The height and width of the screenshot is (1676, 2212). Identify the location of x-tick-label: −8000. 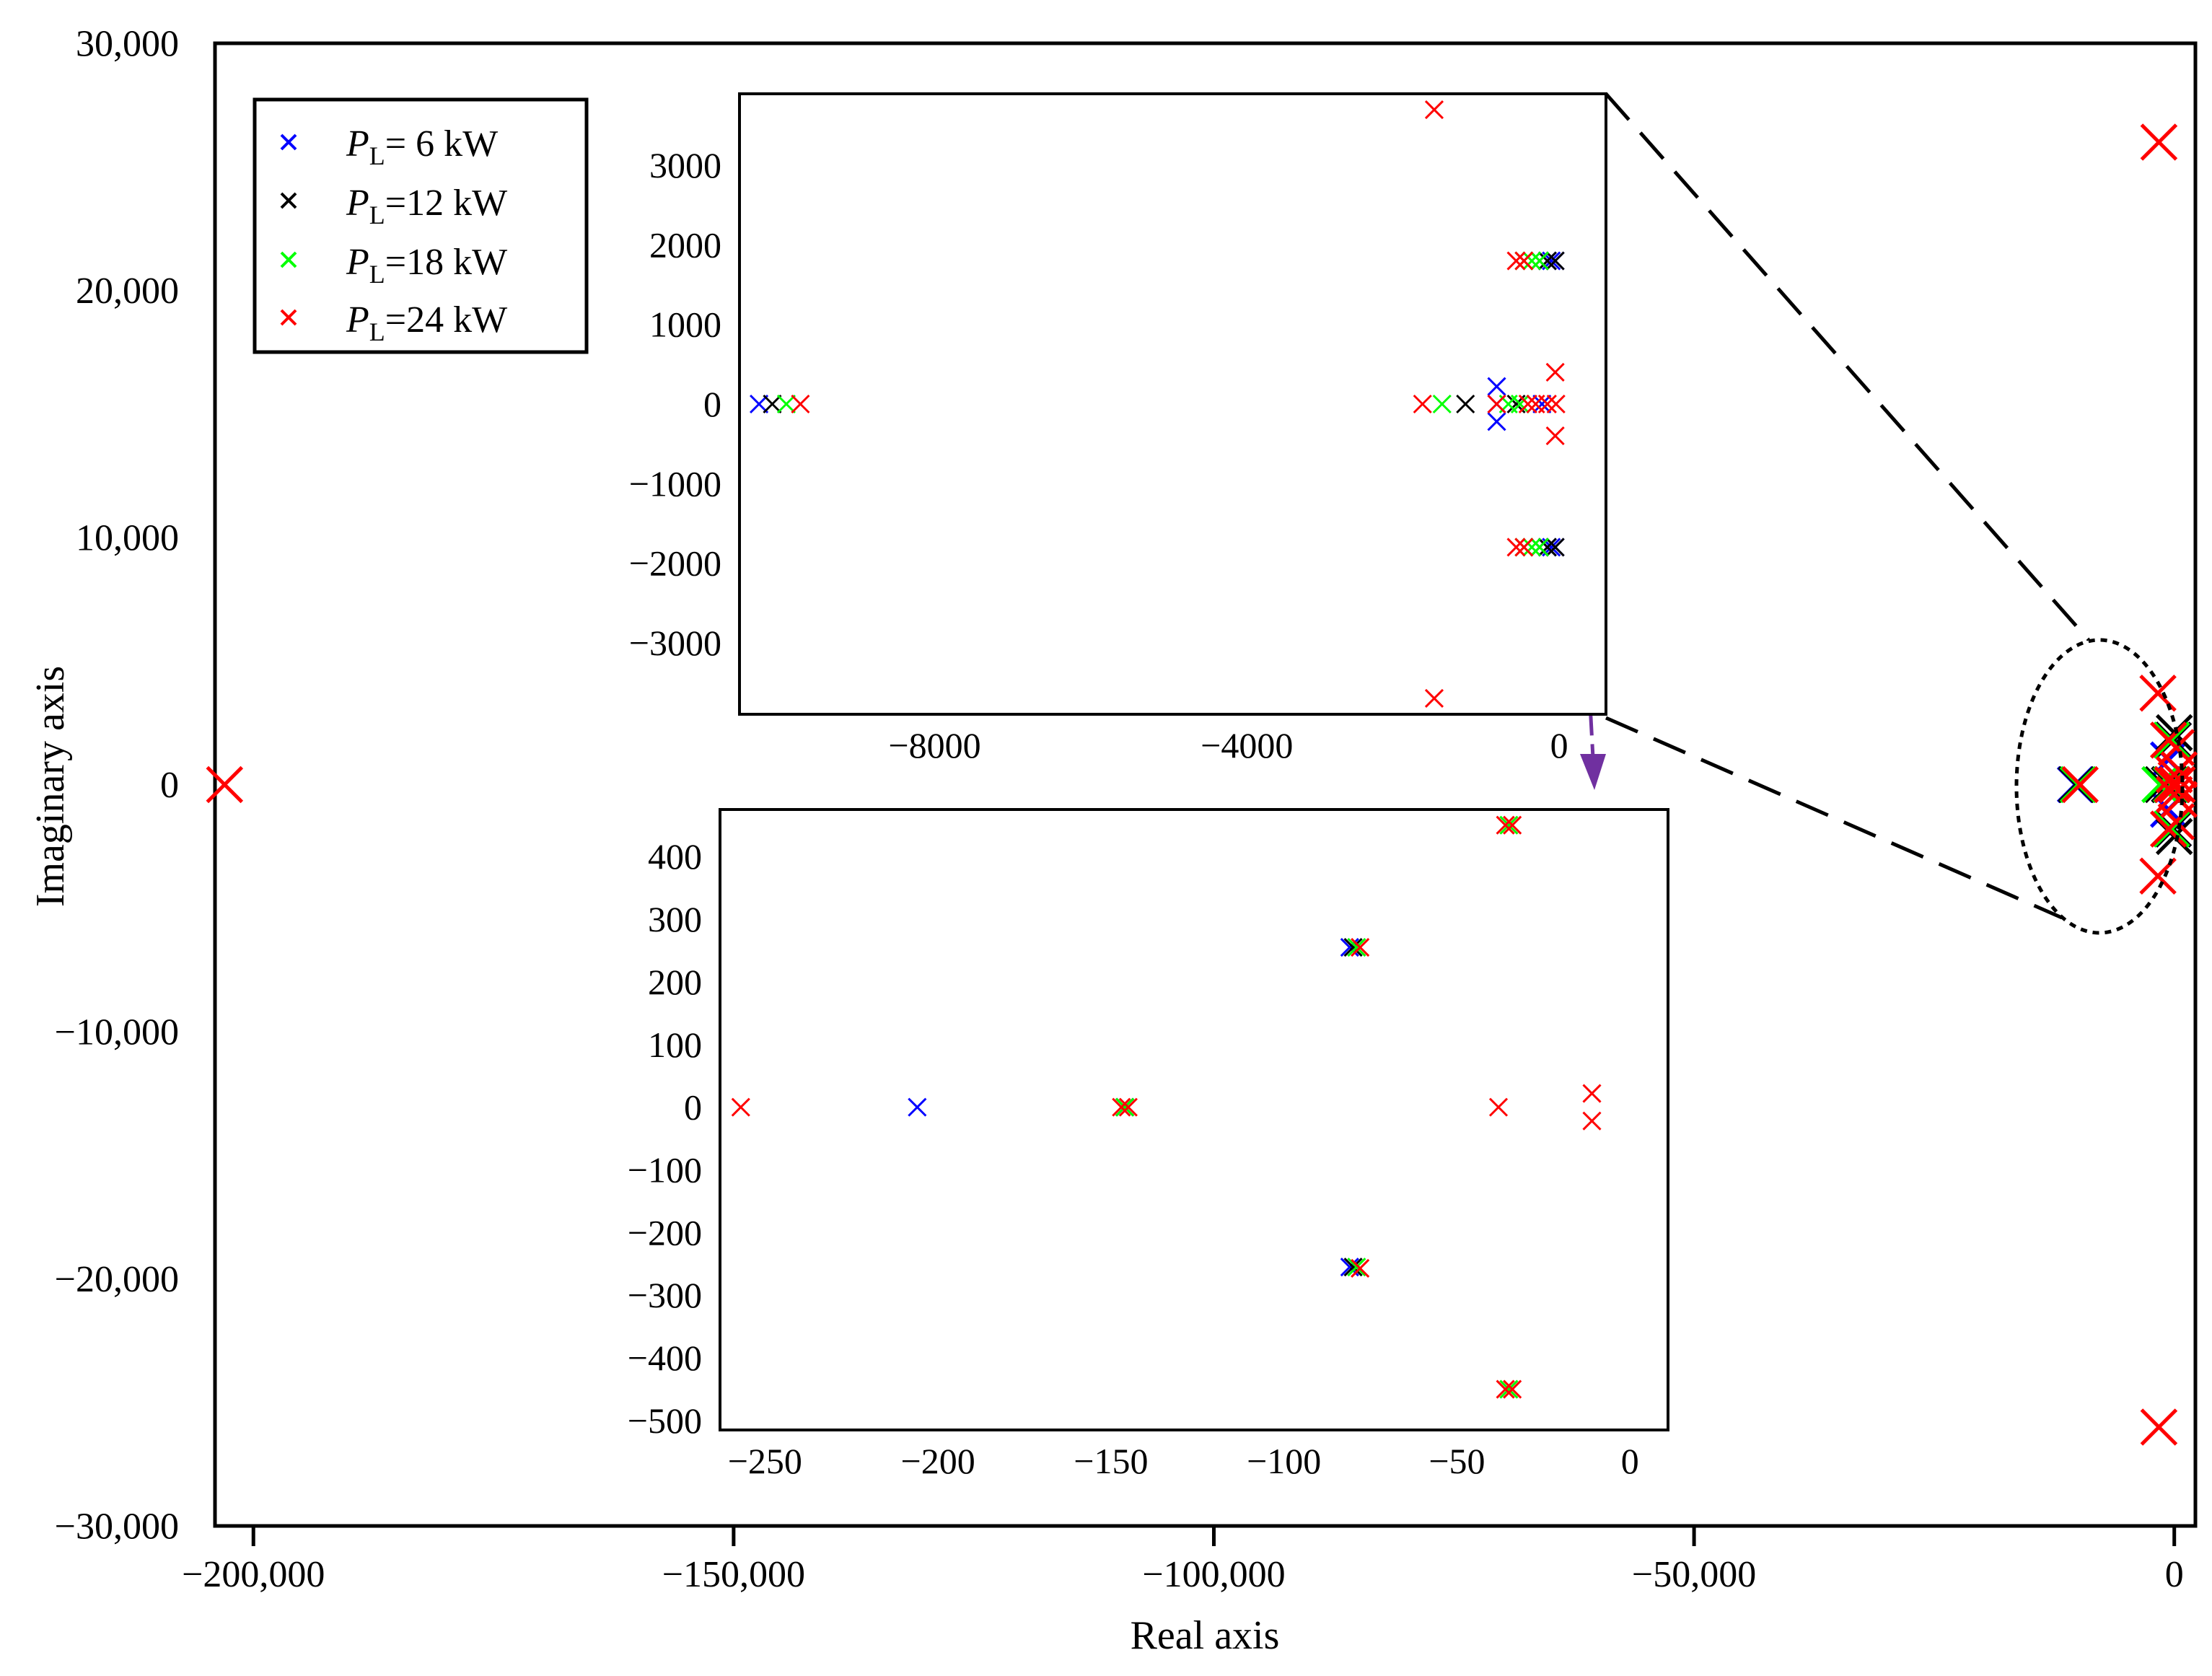
(934, 745).